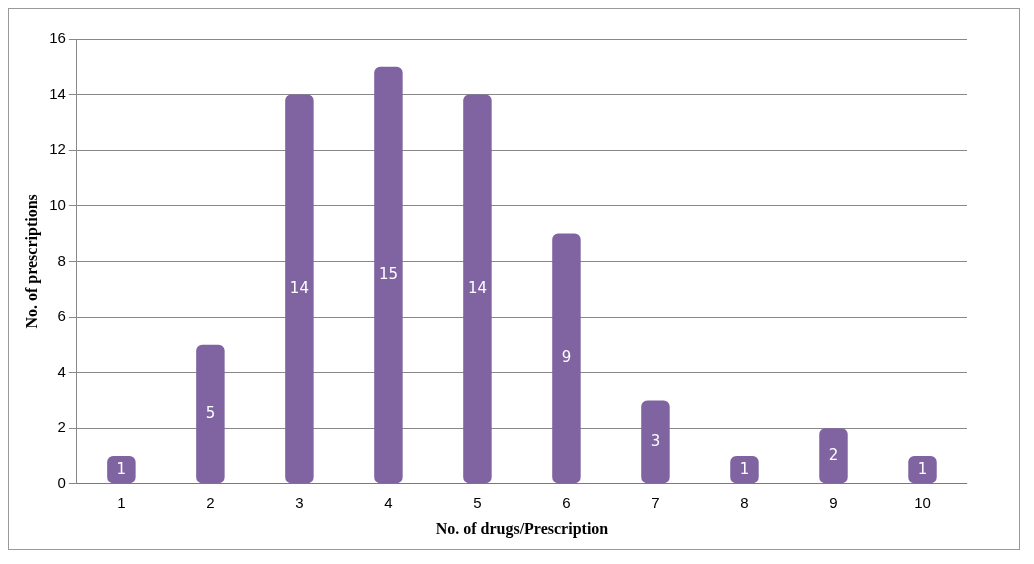 The height and width of the screenshot is (564, 1034). I want to click on data-label: 15, so click(388, 273).